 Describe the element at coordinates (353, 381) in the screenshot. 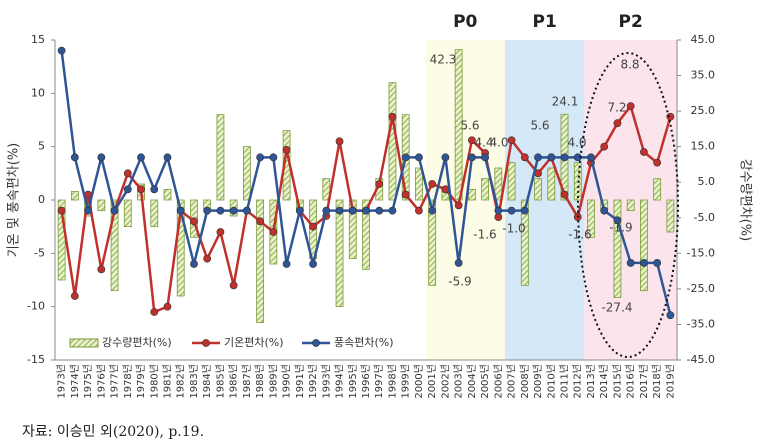

I see `x-tick-label: 1995년` at that location.